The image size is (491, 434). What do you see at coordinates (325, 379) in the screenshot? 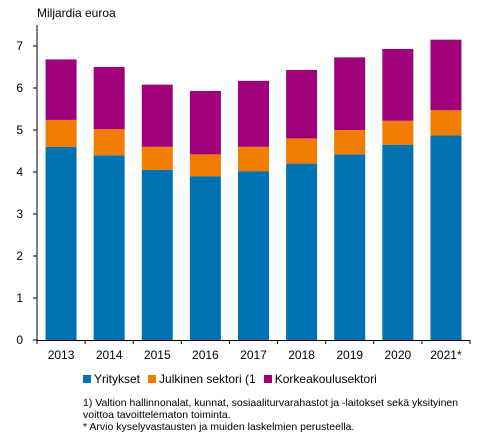
I see `legend-label: Korkeakoulusektori` at bounding box center [325, 379].